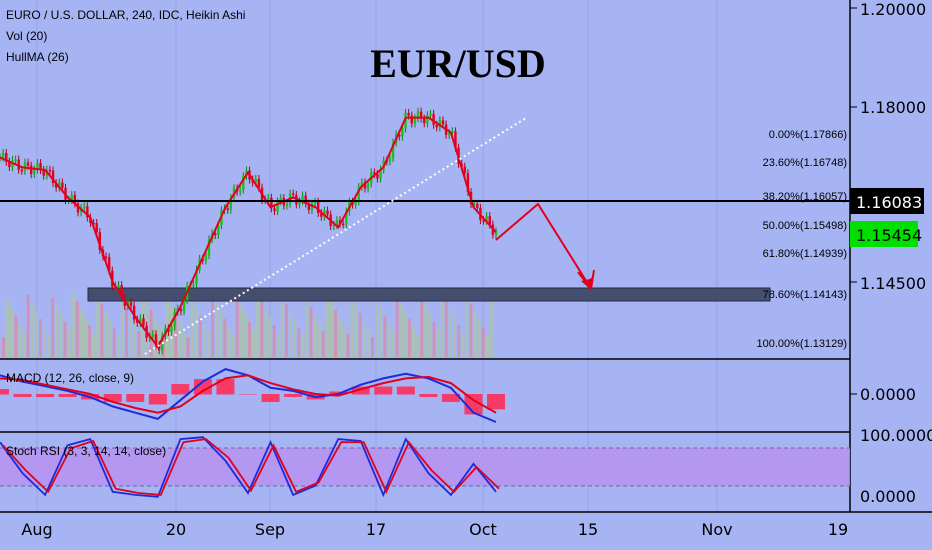 The width and height of the screenshot is (932, 550). What do you see at coordinates (36, 529) in the screenshot?
I see `time-tick-aug: Aug` at bounding box center [36, 529].